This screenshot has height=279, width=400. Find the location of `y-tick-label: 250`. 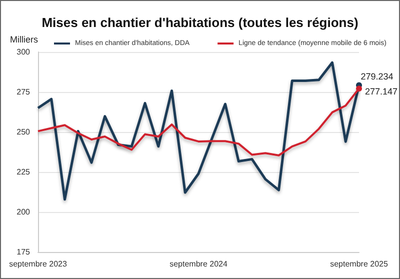

y-tick-label: 250 is located at coordinates (23, 132).